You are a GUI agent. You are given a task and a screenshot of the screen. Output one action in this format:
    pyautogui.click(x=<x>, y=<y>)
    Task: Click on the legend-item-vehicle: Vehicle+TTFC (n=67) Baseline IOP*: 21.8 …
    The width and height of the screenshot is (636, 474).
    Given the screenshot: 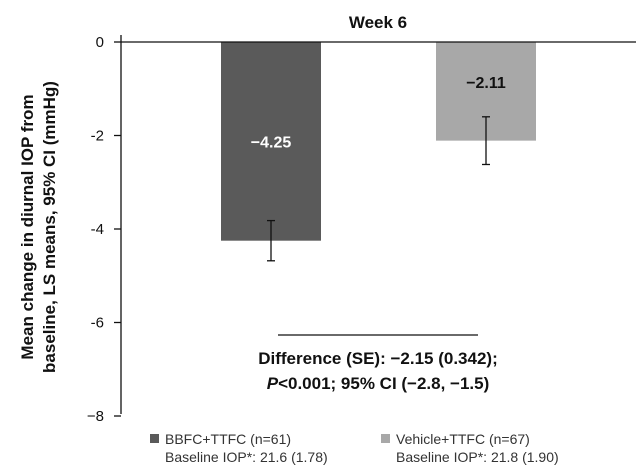 What is the action you would take?
    pyautogui.click(x=470, y=448)
    